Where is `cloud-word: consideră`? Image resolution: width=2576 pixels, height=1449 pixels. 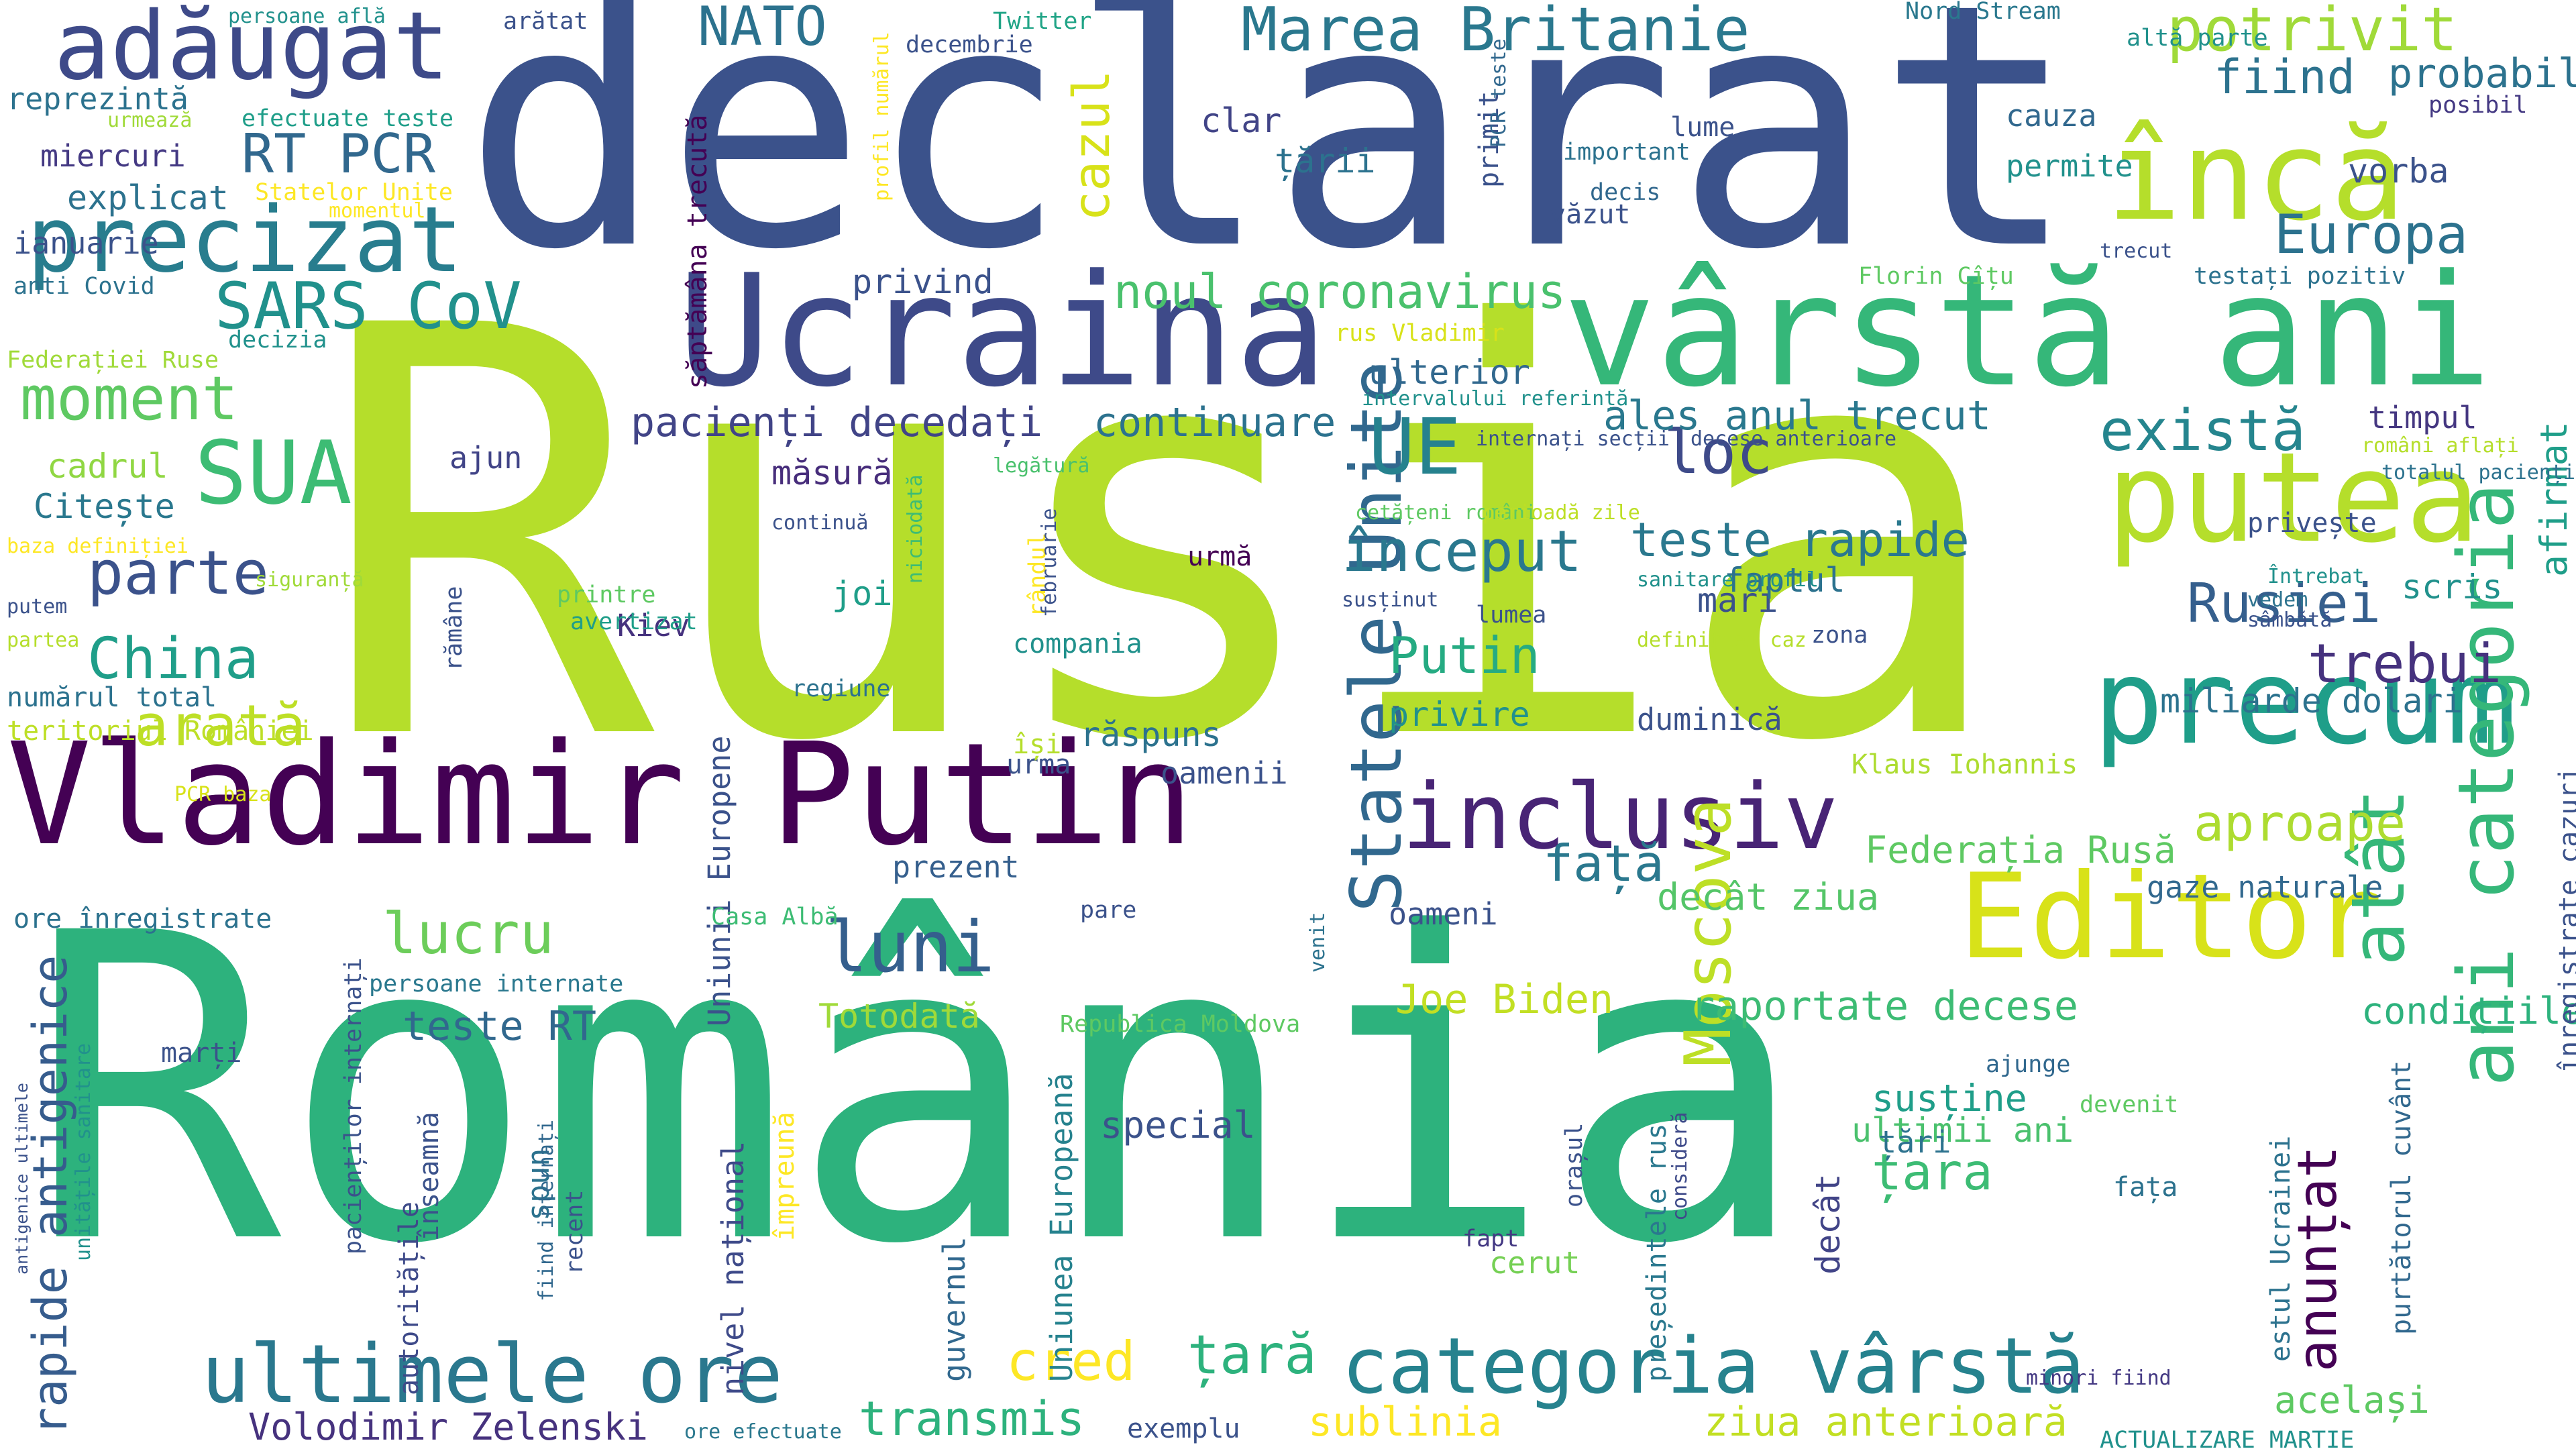
cloud-word: consideră is located at coordinates (1680, 1166).